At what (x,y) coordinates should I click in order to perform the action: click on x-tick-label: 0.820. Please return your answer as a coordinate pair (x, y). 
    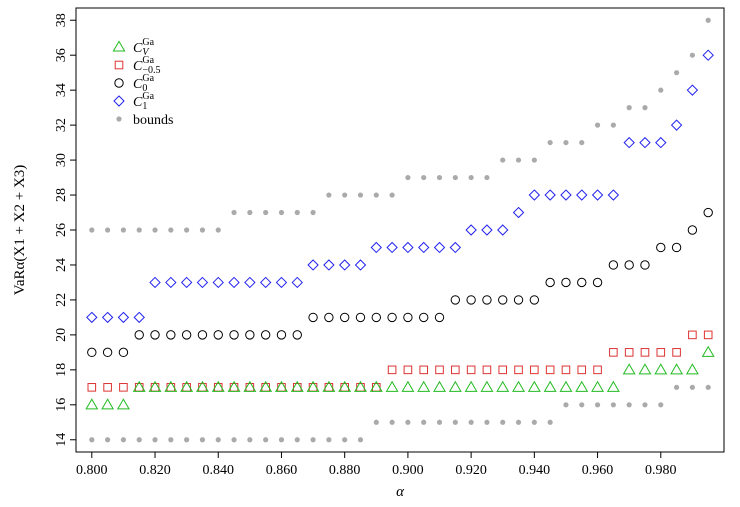
    Looking at the image, I should click on (155, 470).